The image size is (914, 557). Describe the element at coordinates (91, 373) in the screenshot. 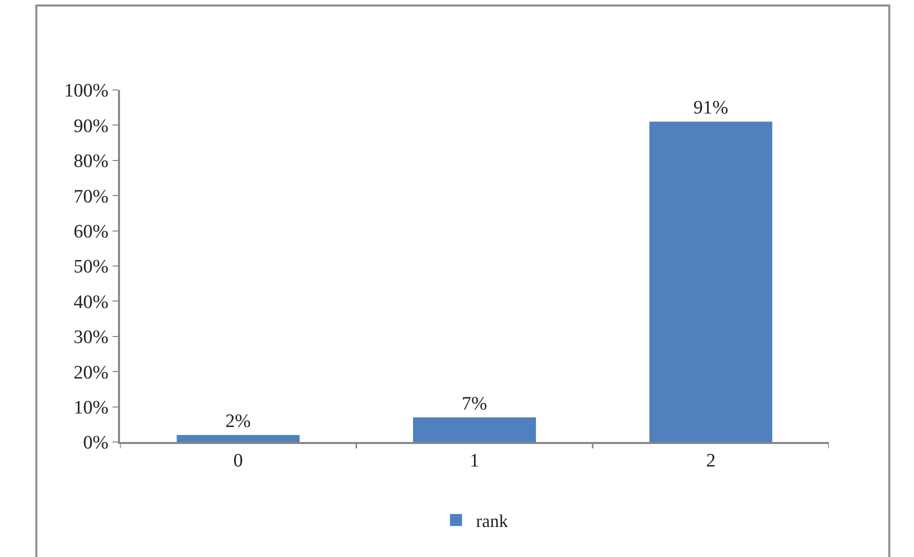

I see `y-tick-label: 20%` at that location.